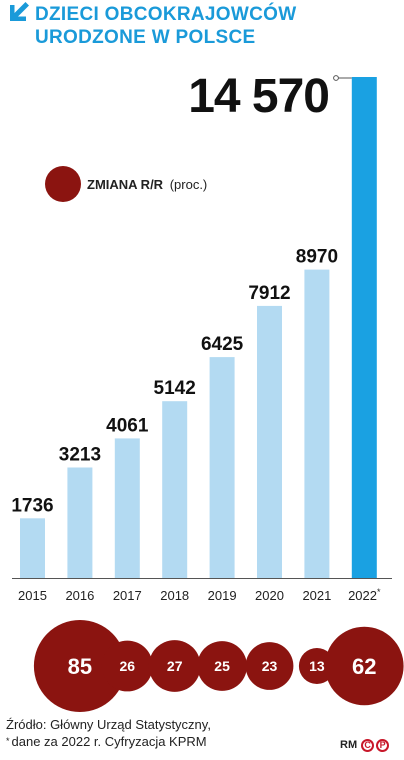  Describe the element at coordinates (349, 745) in the screenshot. I see `author-initials: RM` at that location.